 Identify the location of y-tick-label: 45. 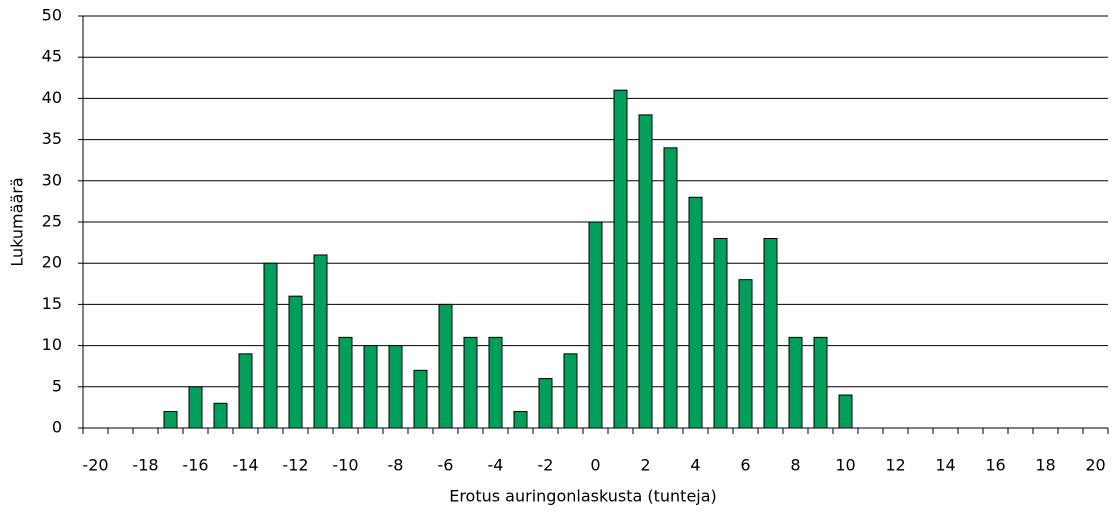
(52, 56).